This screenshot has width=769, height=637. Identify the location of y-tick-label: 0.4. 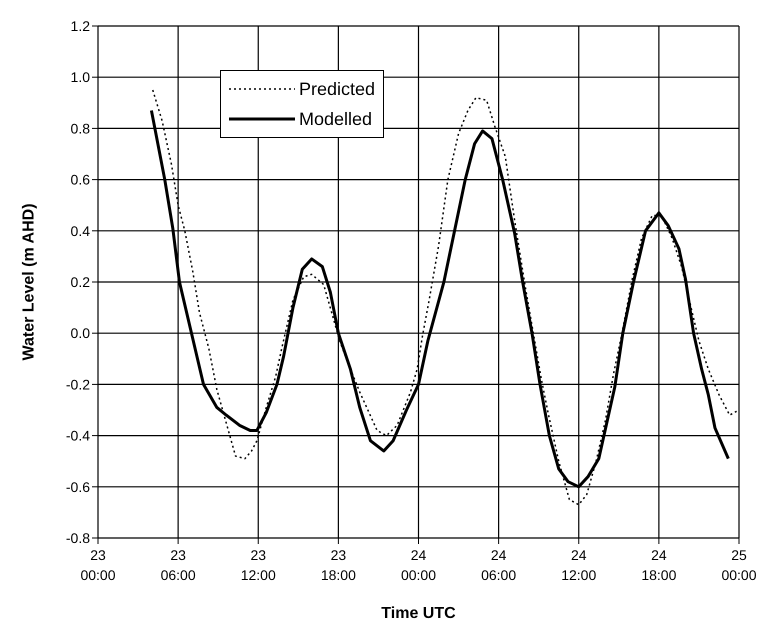
(80, 230).